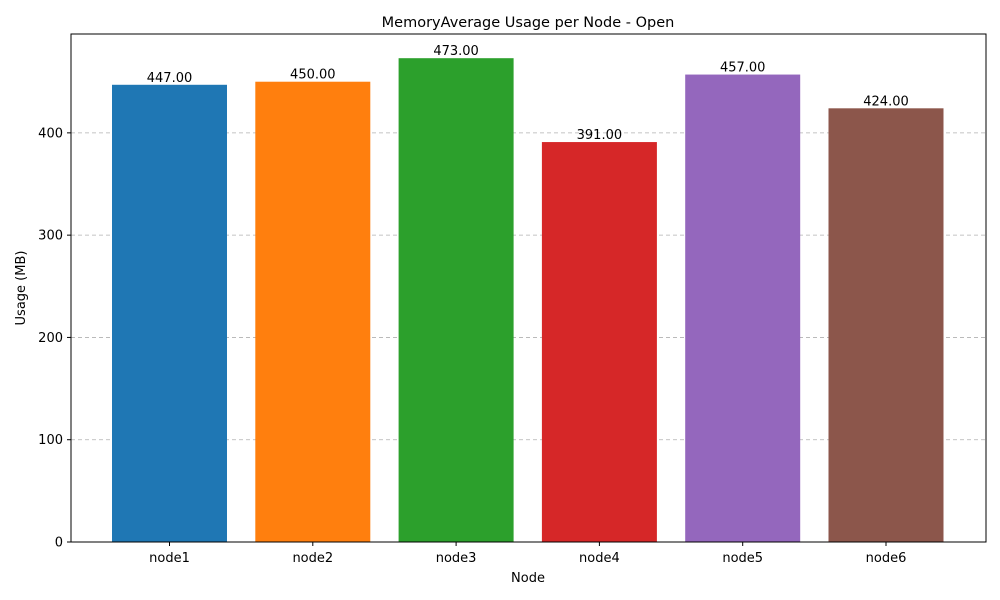 This screenshot has height=600, width=1000. What do you see at coordinates (528, 578) in the screenshot?
I see `x-axis-label: Node` at bounding box center [528, 578].